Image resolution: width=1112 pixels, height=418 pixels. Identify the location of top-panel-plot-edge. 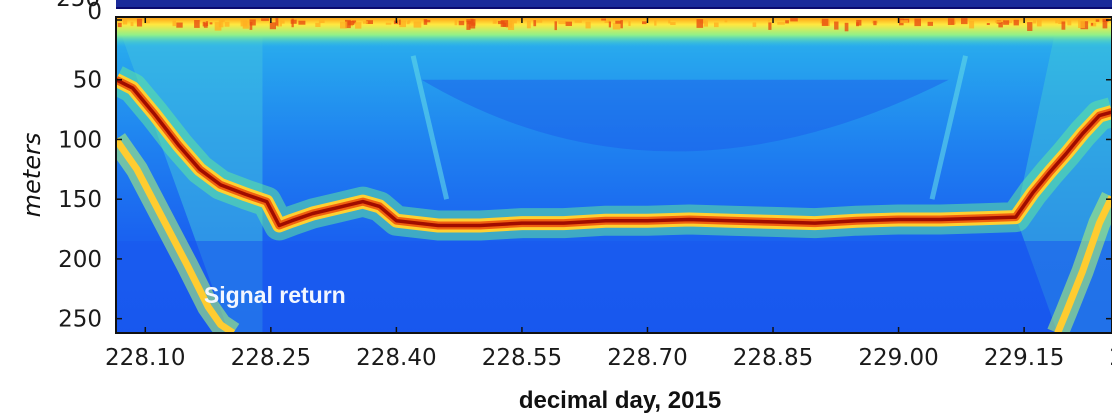
(614, 4).